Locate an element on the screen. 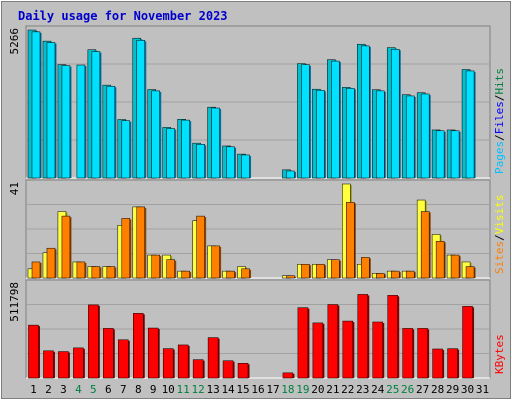  x-tick-label: 9 is located at coordinates (153, 389).